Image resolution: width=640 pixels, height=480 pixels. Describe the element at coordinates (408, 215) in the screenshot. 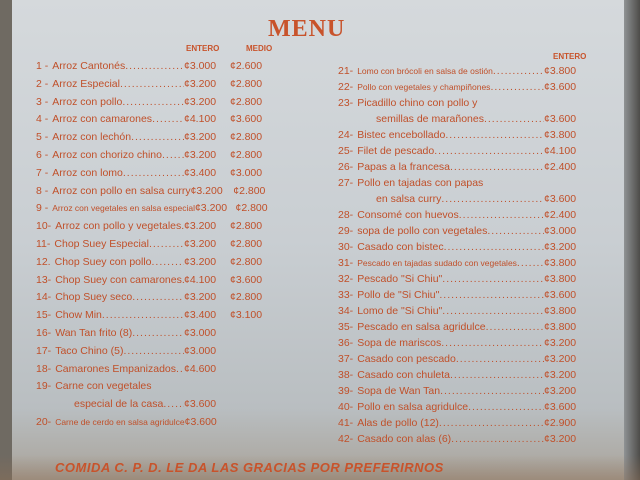

I see `item-name: Consomé con huevos` at that location.